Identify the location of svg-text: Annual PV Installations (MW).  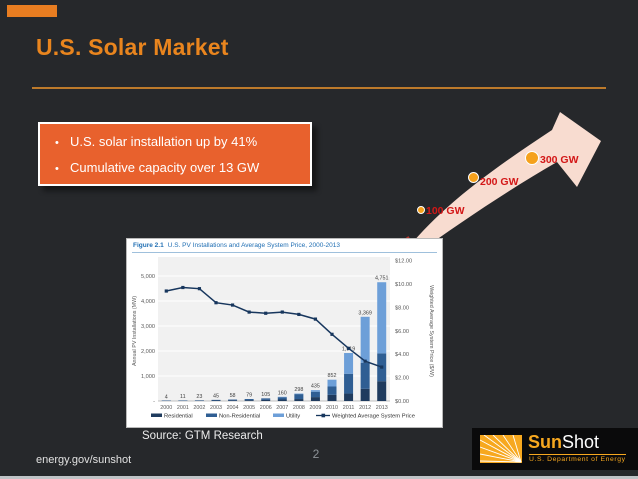
(135, 331).